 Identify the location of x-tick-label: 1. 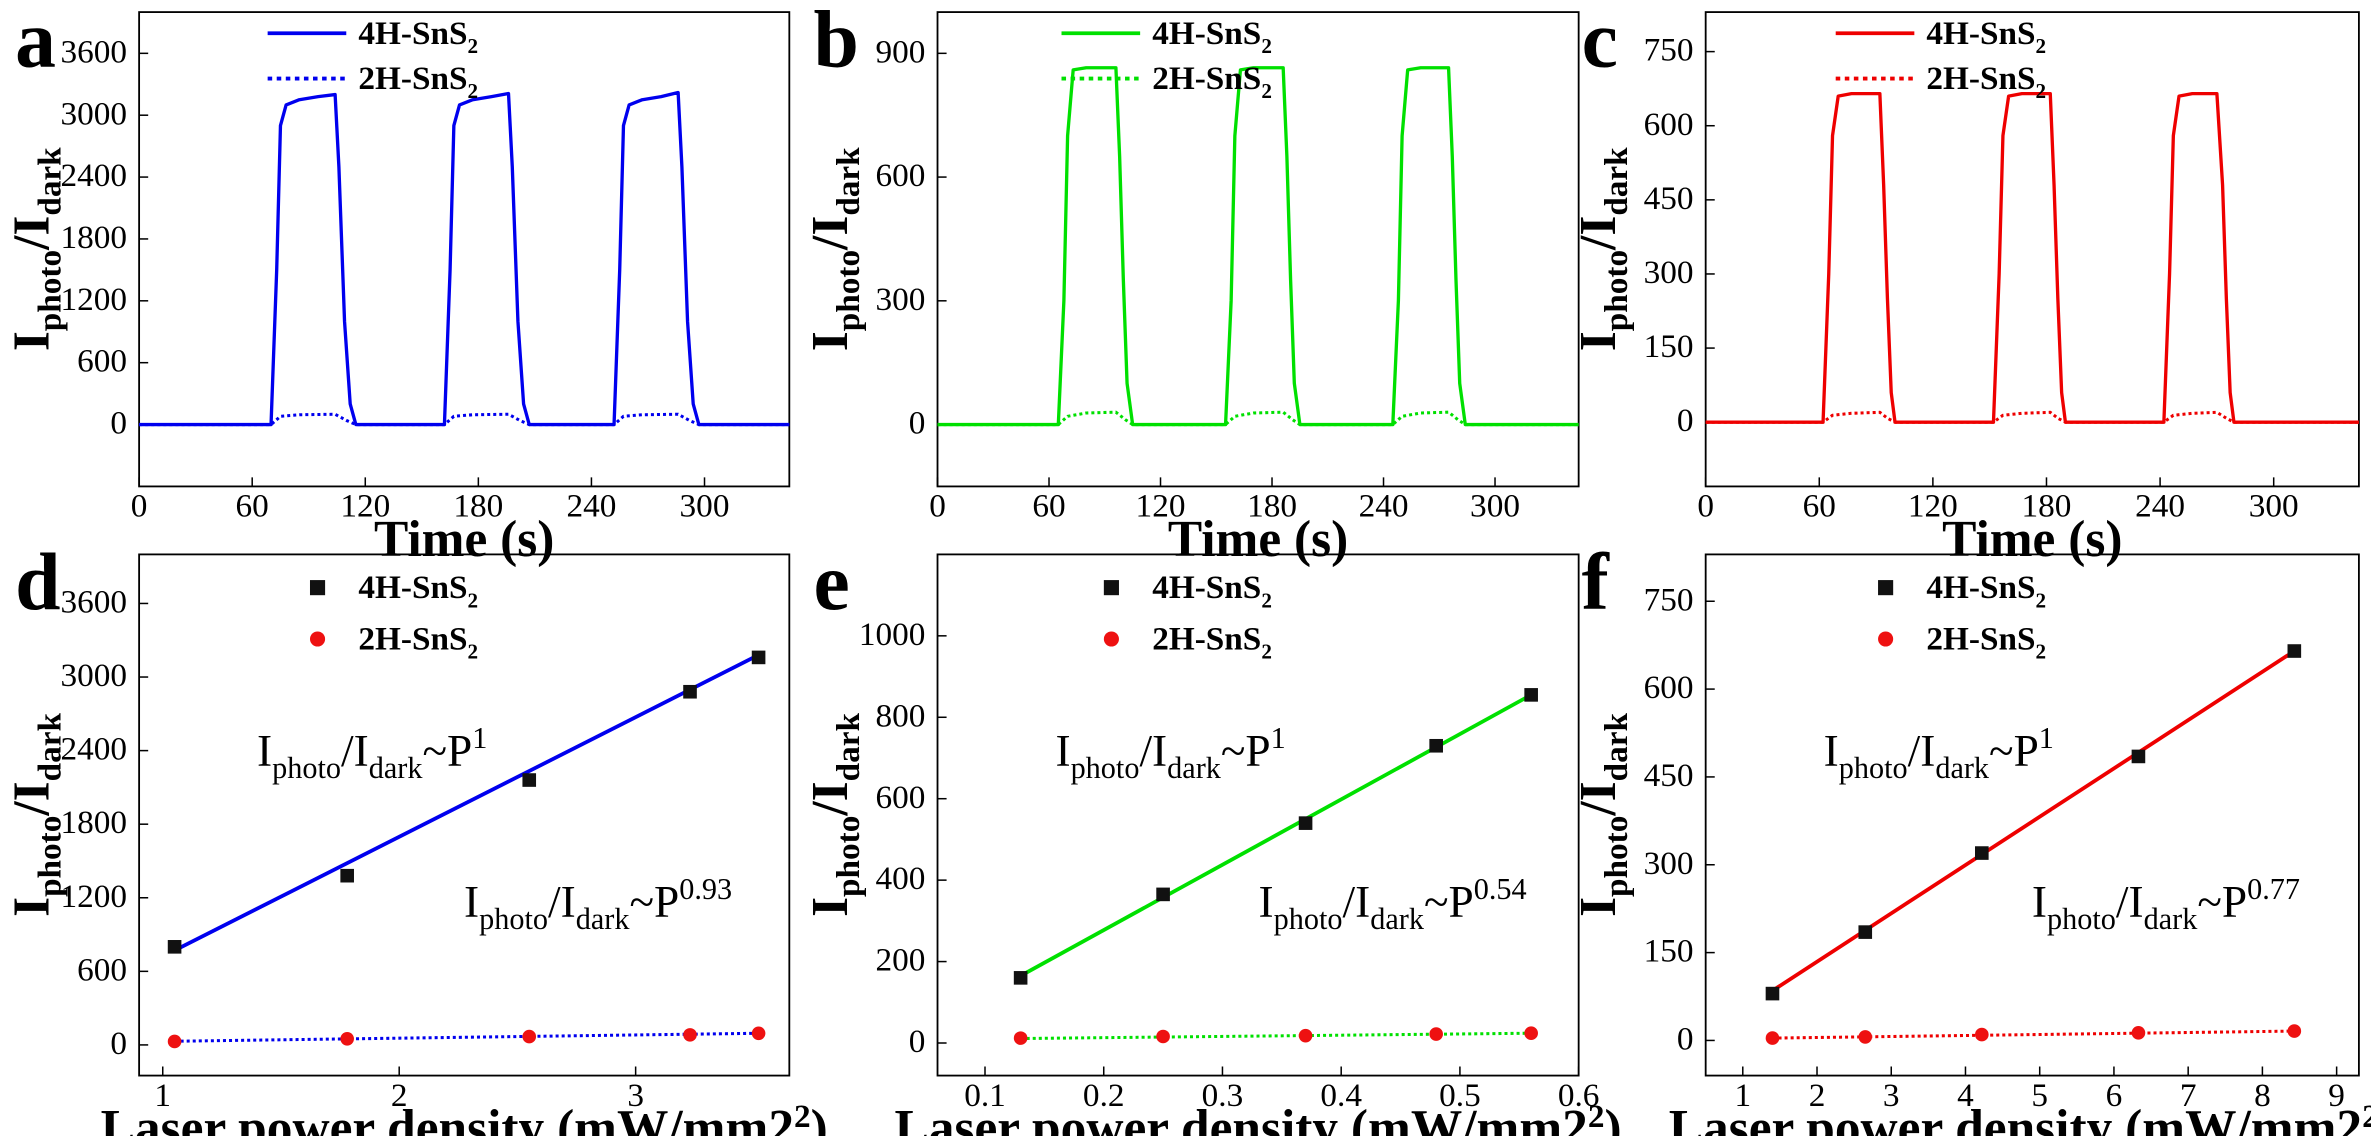
(1742, 1095).